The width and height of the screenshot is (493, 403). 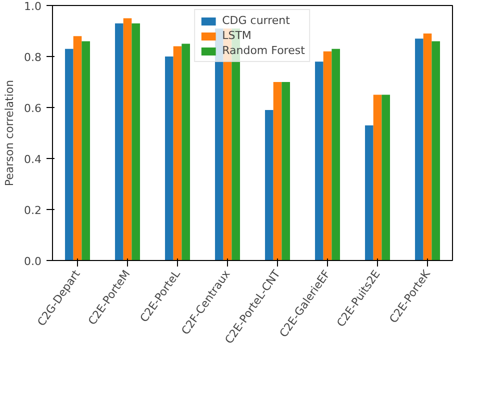 I want to click on y-tick-label: 1.0, so click(x=33, y=6).